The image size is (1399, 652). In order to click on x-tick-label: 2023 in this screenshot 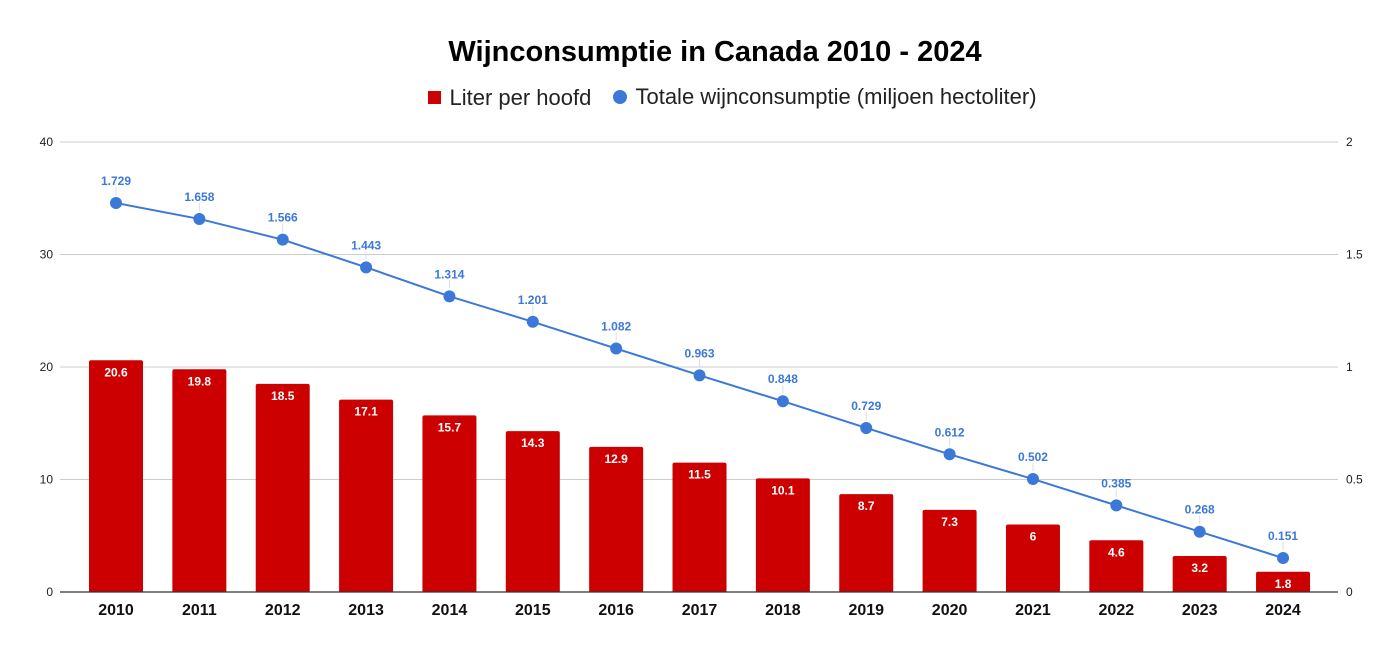, I will do `click(1200, 610)`.